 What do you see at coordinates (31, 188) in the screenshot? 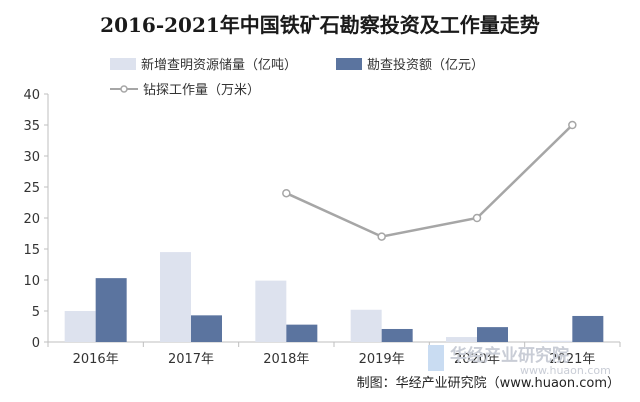
I see `y-tick-label: 25` at bounding box center [31, 188].